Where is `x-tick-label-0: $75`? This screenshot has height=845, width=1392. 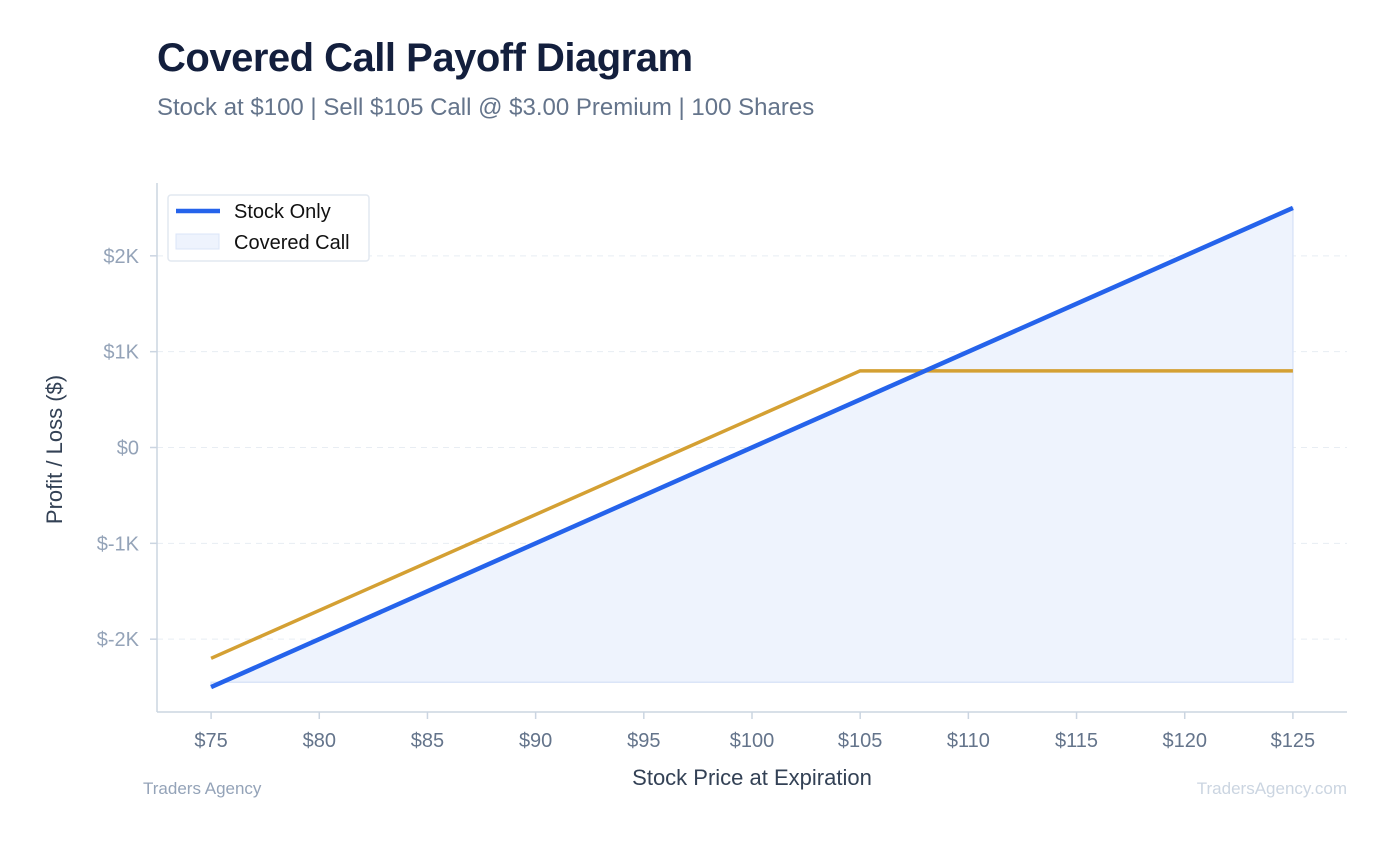
x-tick-label-0: $75 is located at coordinates (210, 741).